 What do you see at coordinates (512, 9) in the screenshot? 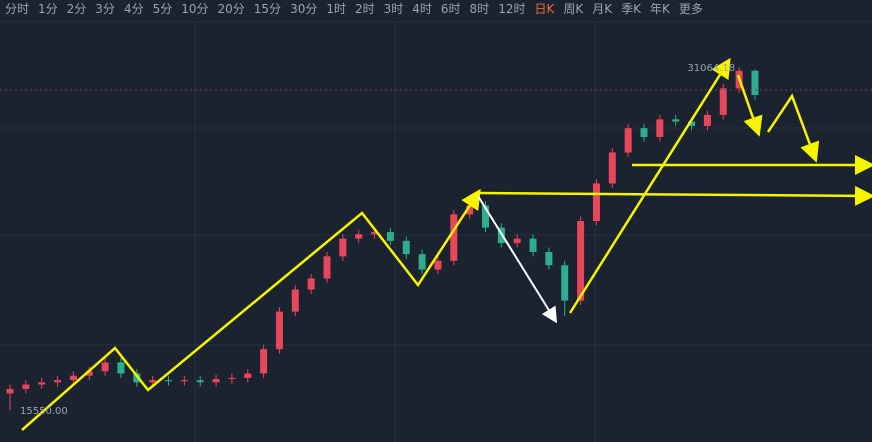
I see `timeframe-tab: 12时` at bounding box center [512, 9].